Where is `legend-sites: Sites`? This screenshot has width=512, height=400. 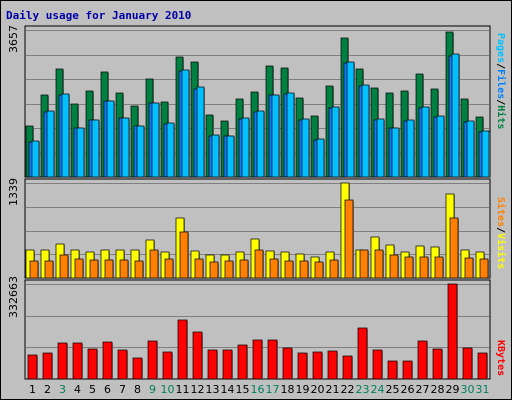 legend-sites: Sites is located at coordinates (501, 212).